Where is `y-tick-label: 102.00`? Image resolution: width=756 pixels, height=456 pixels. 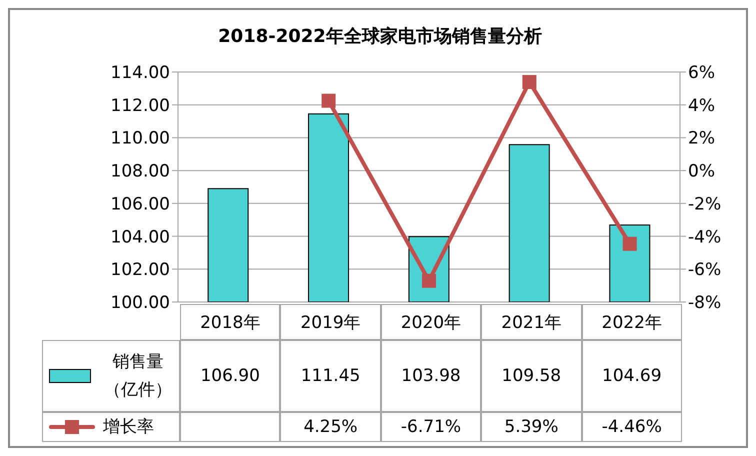
y-tick-label: 102.00 is located at coordinates (140, 270).